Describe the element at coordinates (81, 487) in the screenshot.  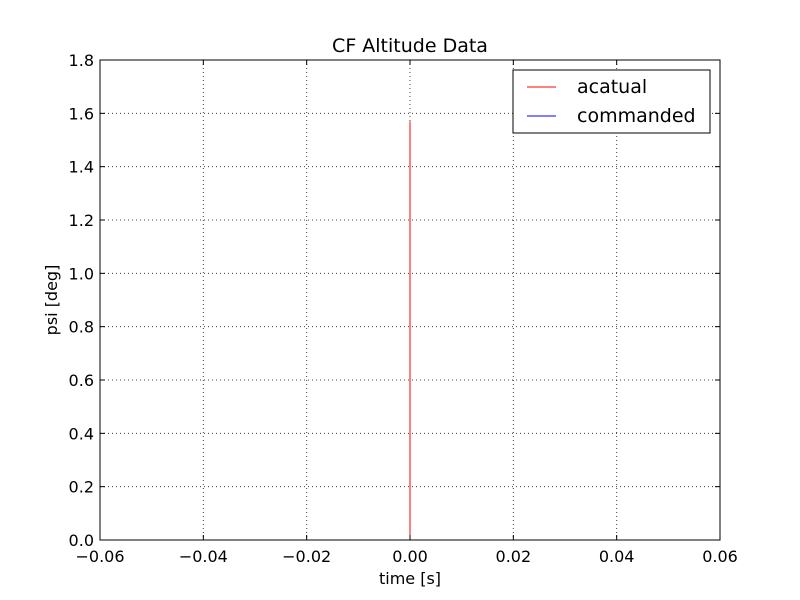
I see `y-tick-label: 0.2` at that location.